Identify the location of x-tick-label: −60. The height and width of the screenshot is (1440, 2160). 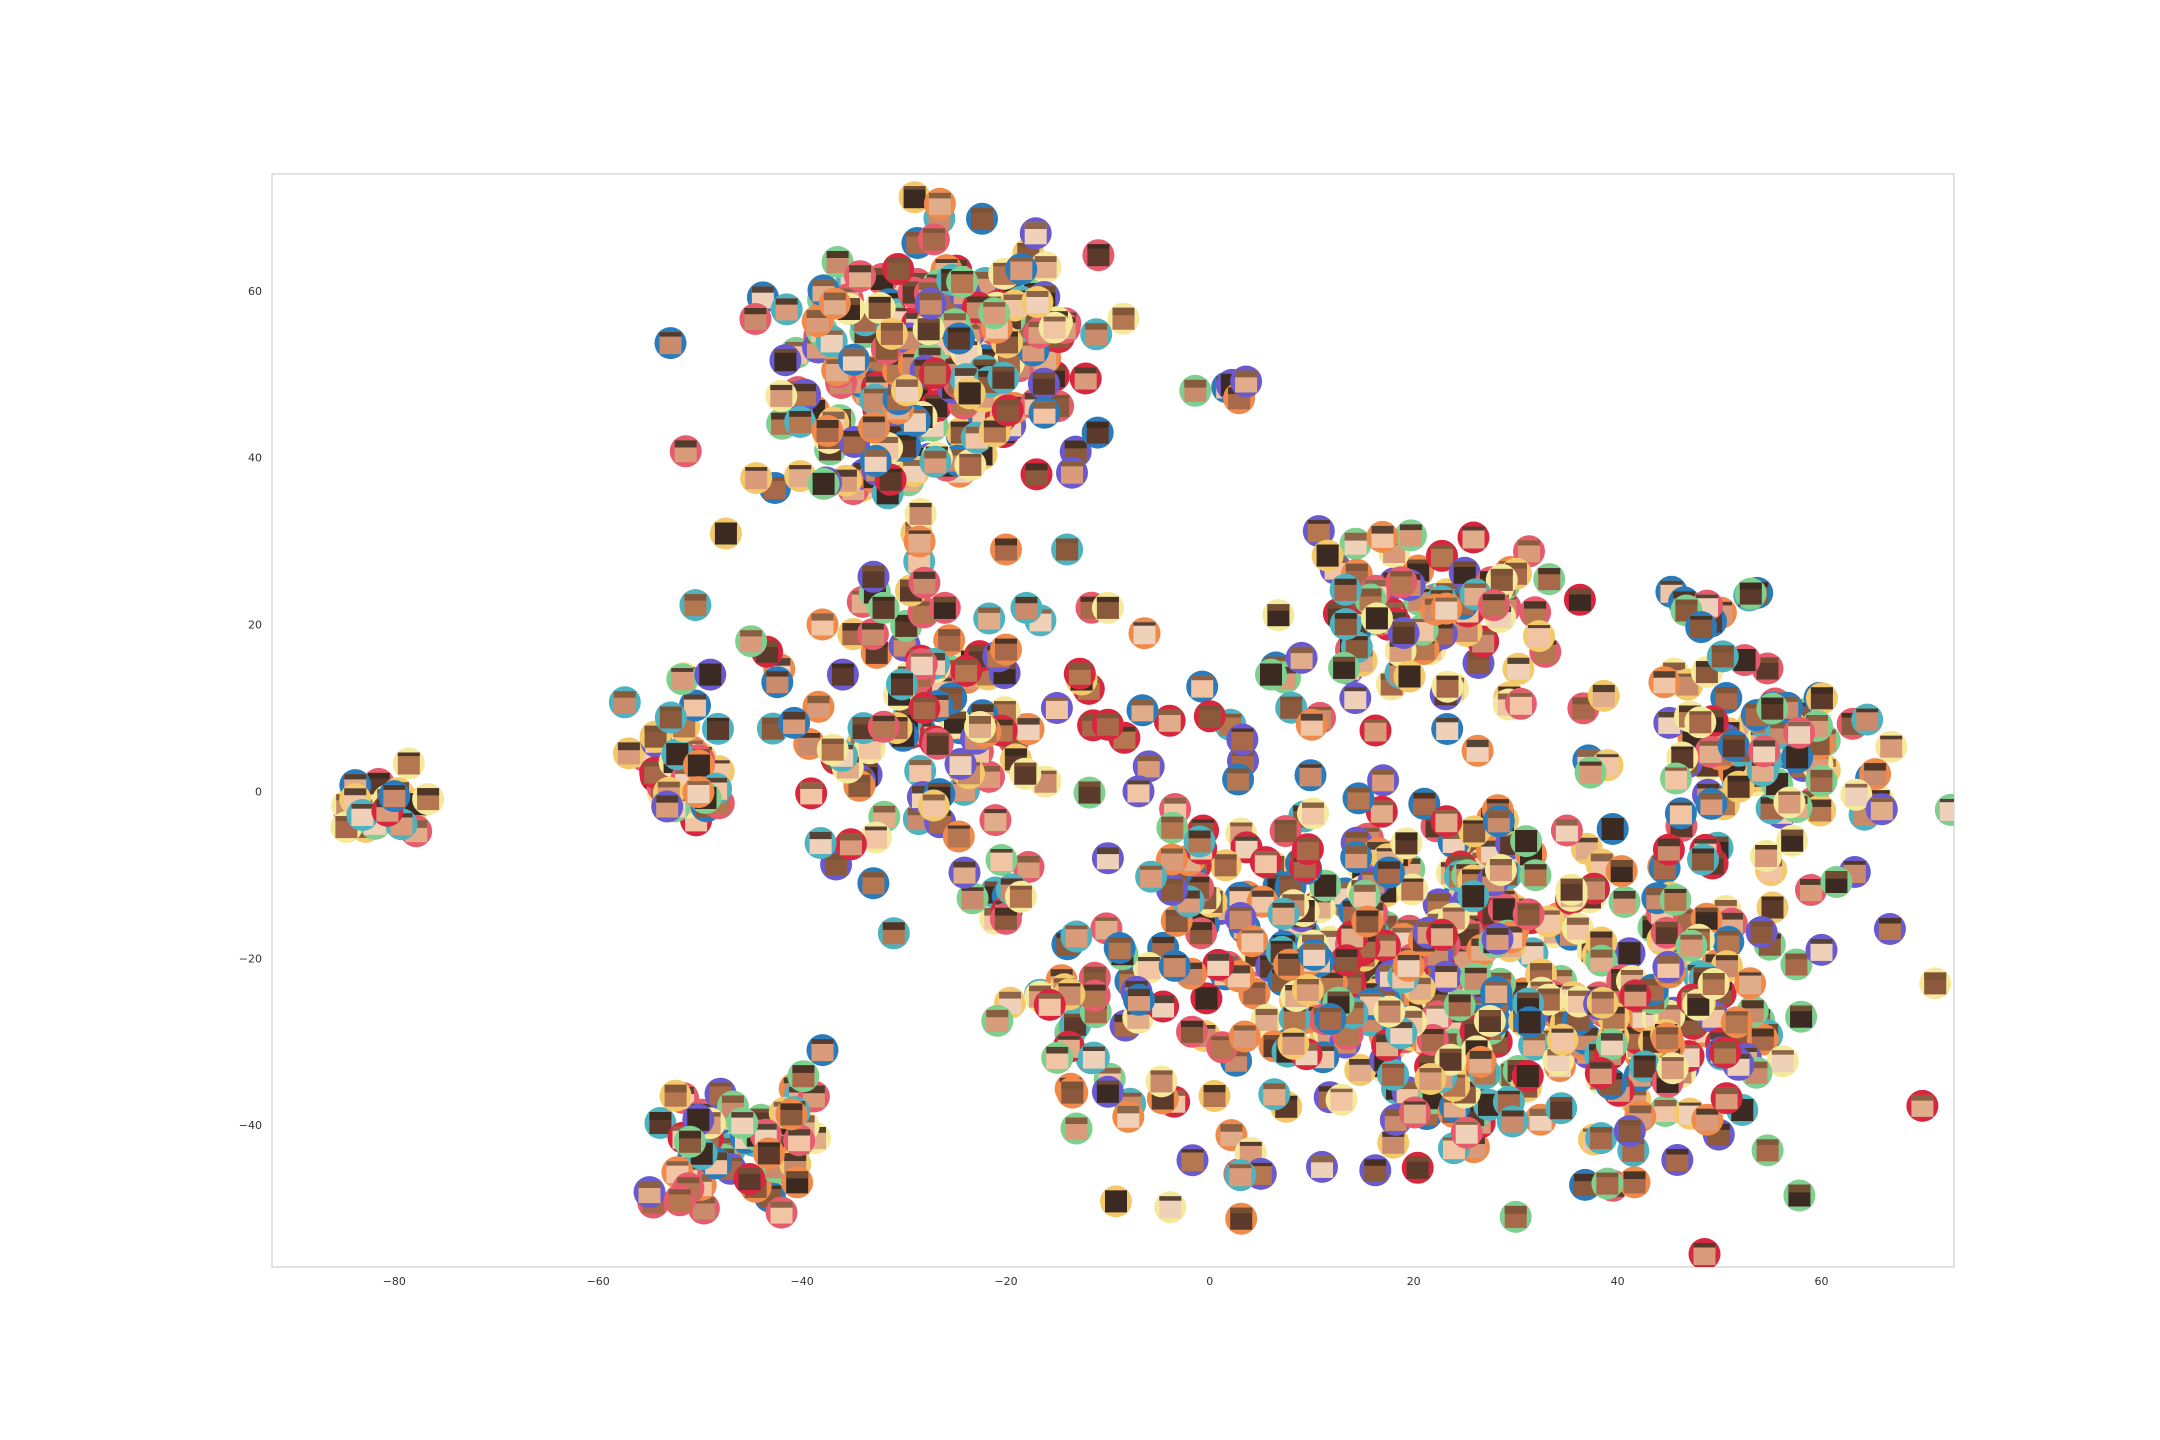
(598, 1281).